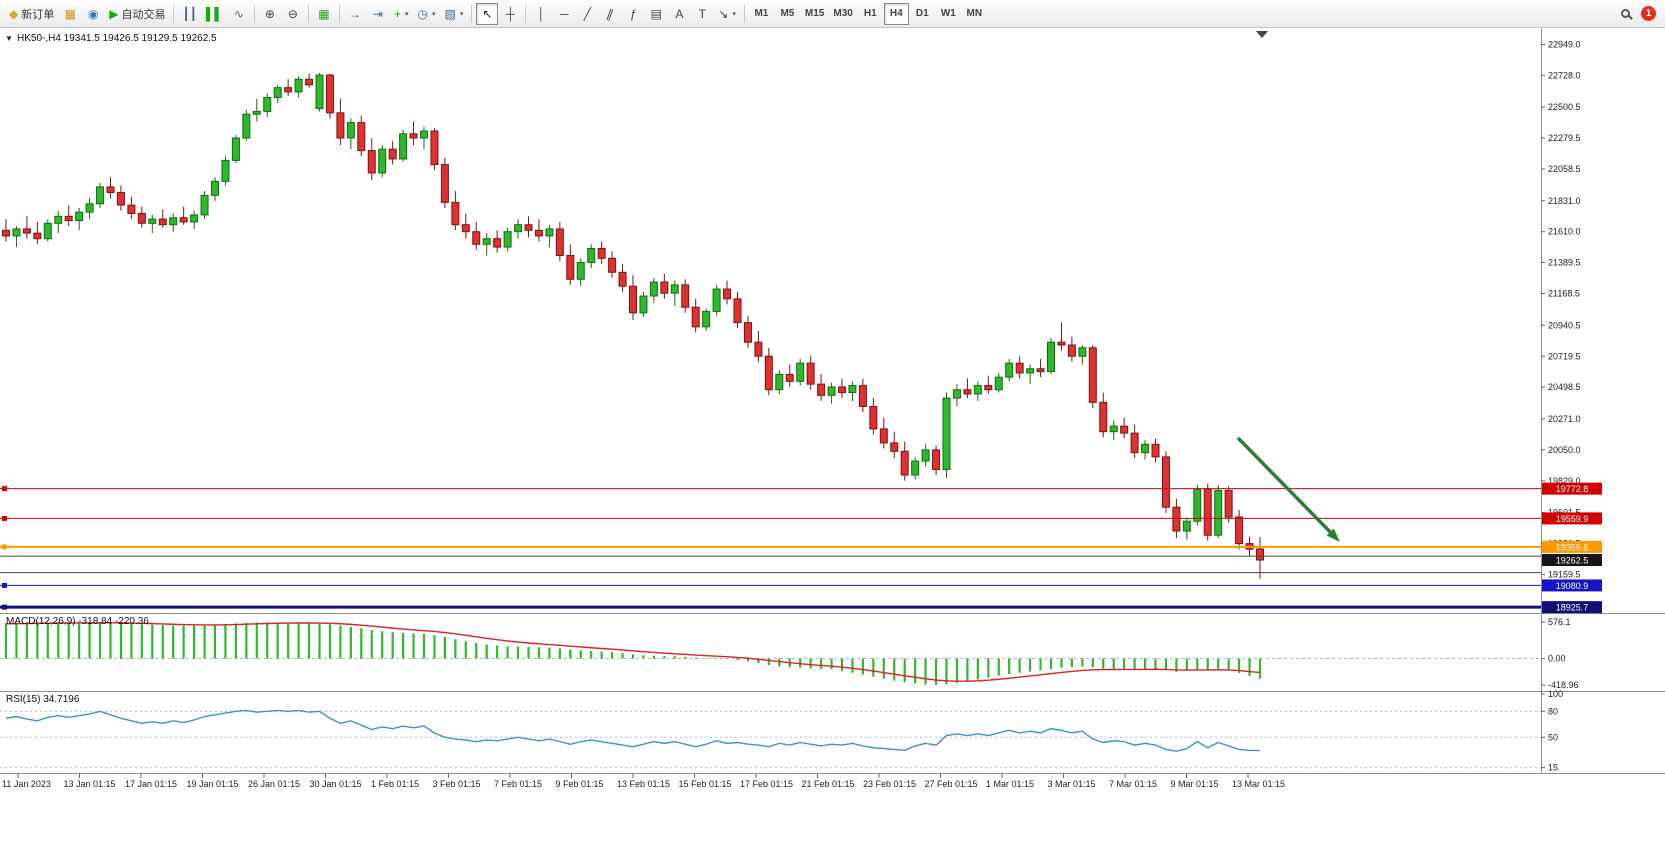  I want to click on zoom-in-button: ⊕, so click(270, 14).